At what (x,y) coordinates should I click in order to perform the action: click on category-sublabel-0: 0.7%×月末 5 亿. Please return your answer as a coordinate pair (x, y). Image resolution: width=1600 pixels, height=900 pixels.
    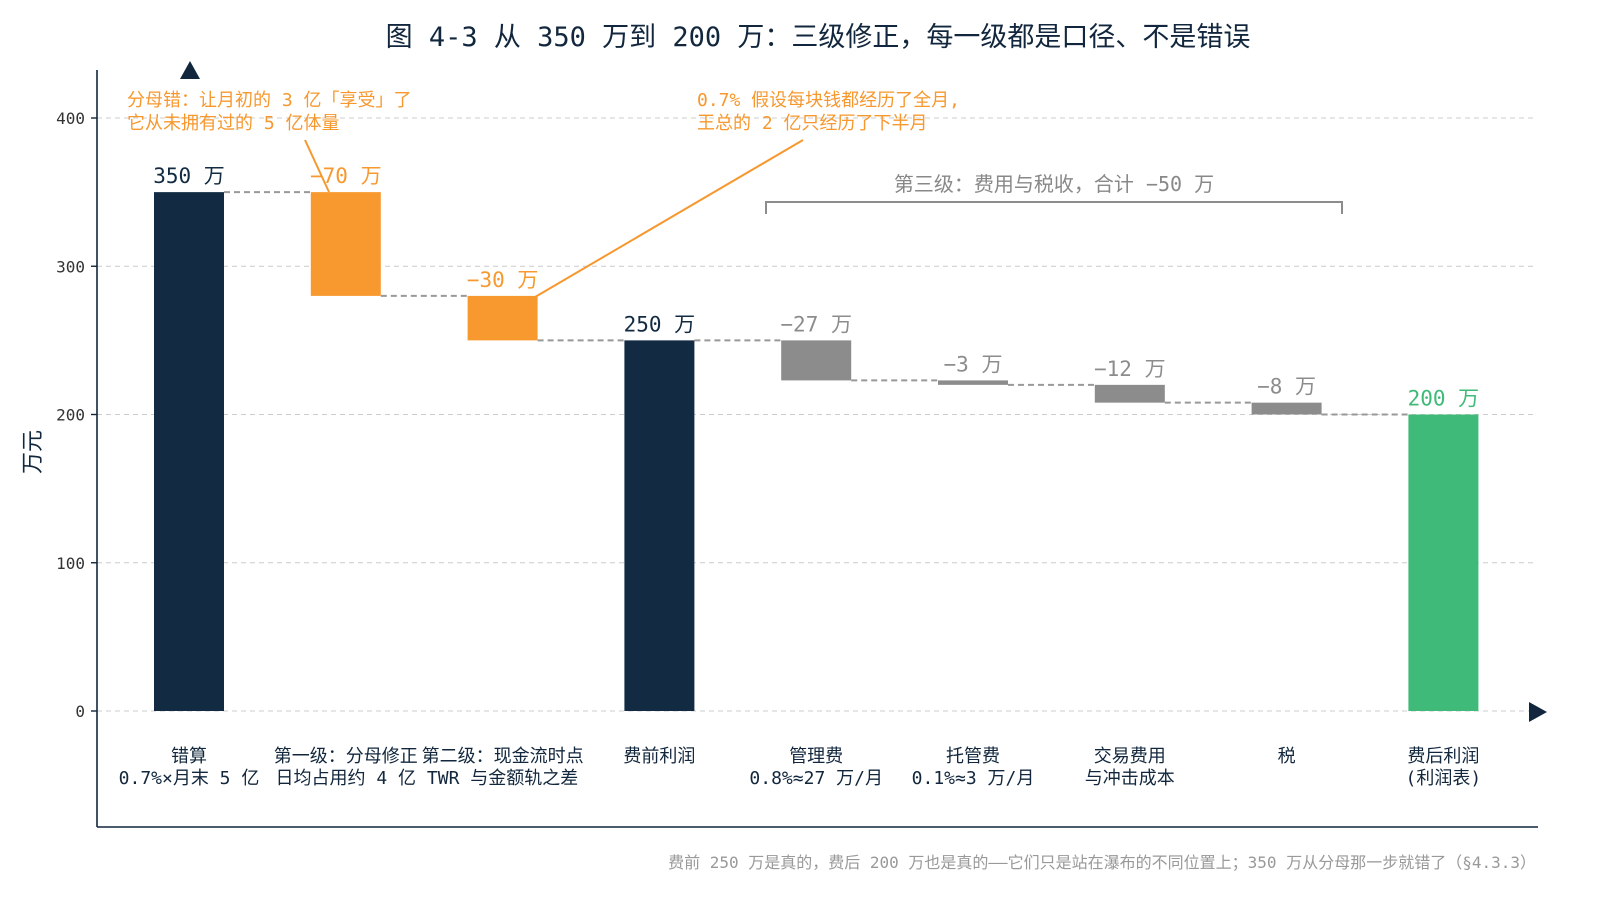
    Looking at the image, I should click on (189, 778).